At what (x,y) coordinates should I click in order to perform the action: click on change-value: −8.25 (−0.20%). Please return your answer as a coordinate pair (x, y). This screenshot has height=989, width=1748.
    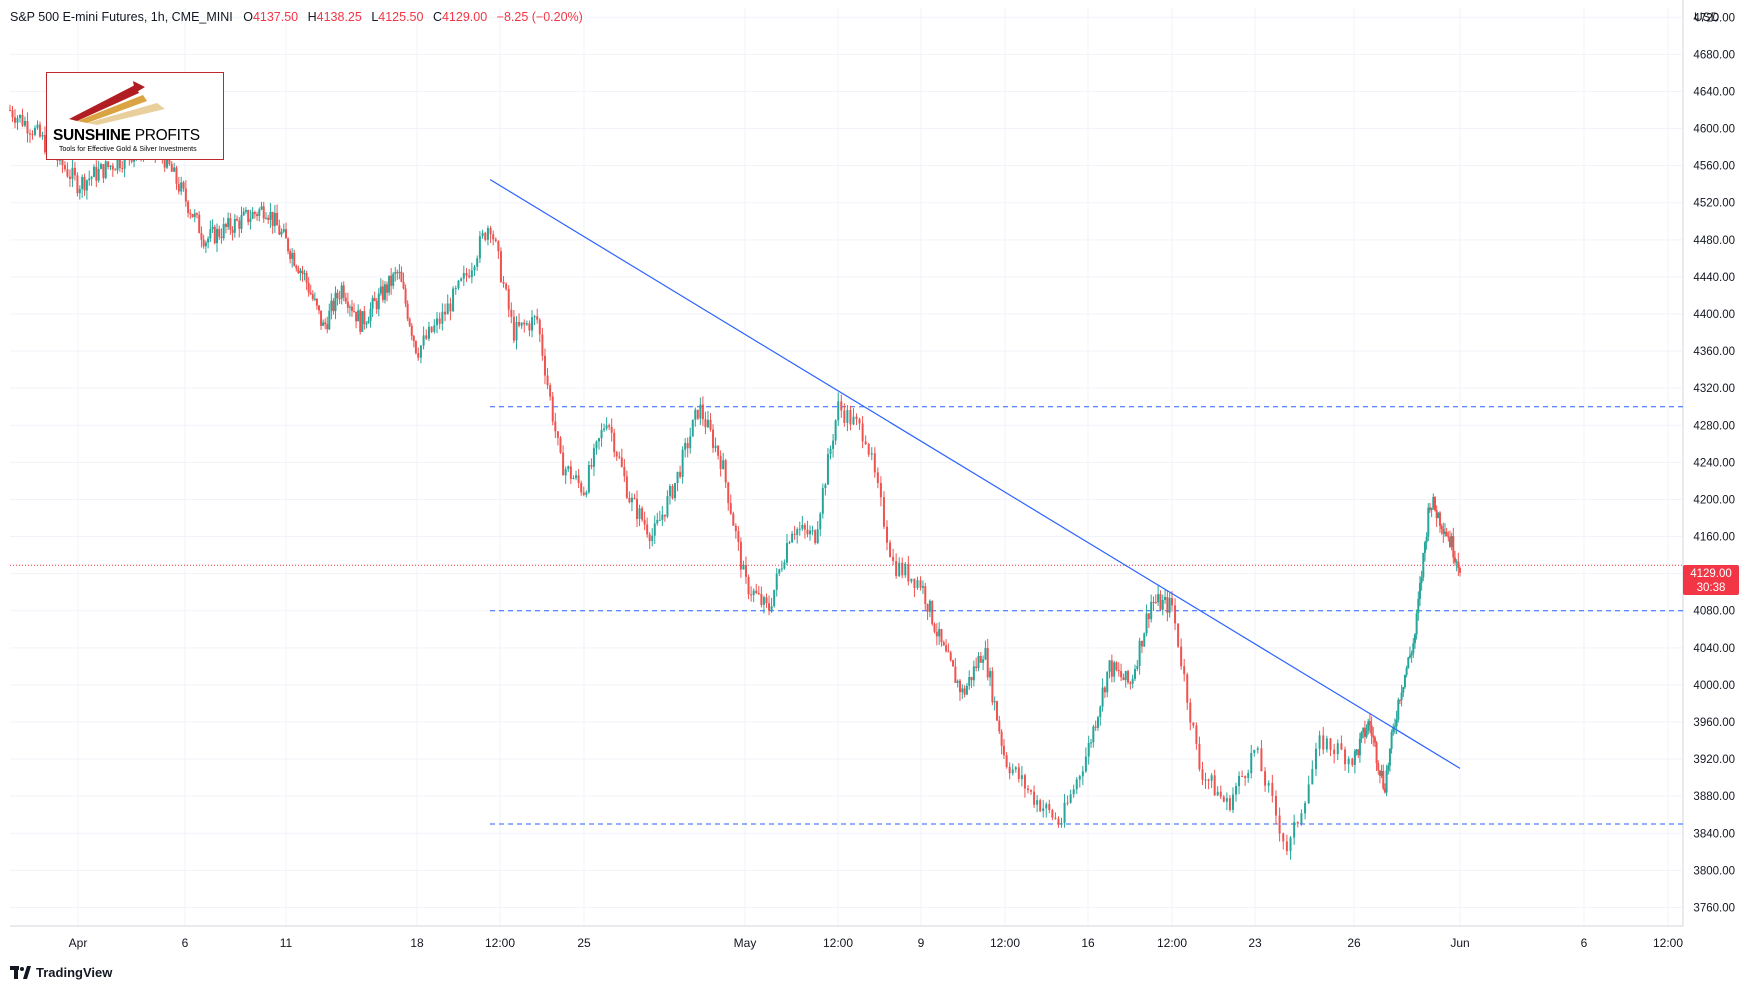
    Looking at the image, I should click on (539, 17).